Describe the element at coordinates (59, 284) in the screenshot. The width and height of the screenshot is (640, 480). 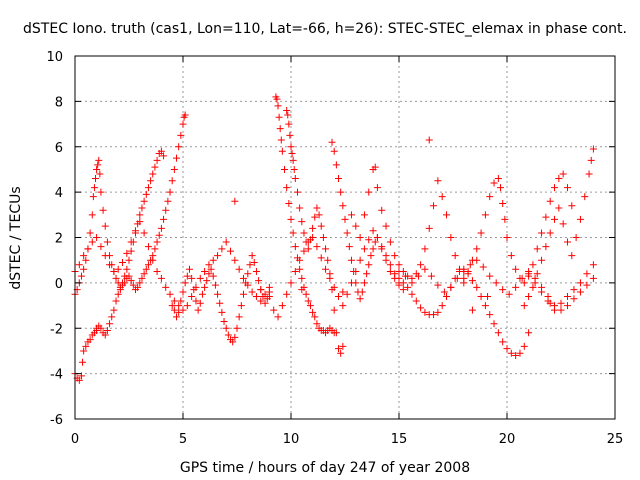
I see `y-tick-label: 0` at that location.